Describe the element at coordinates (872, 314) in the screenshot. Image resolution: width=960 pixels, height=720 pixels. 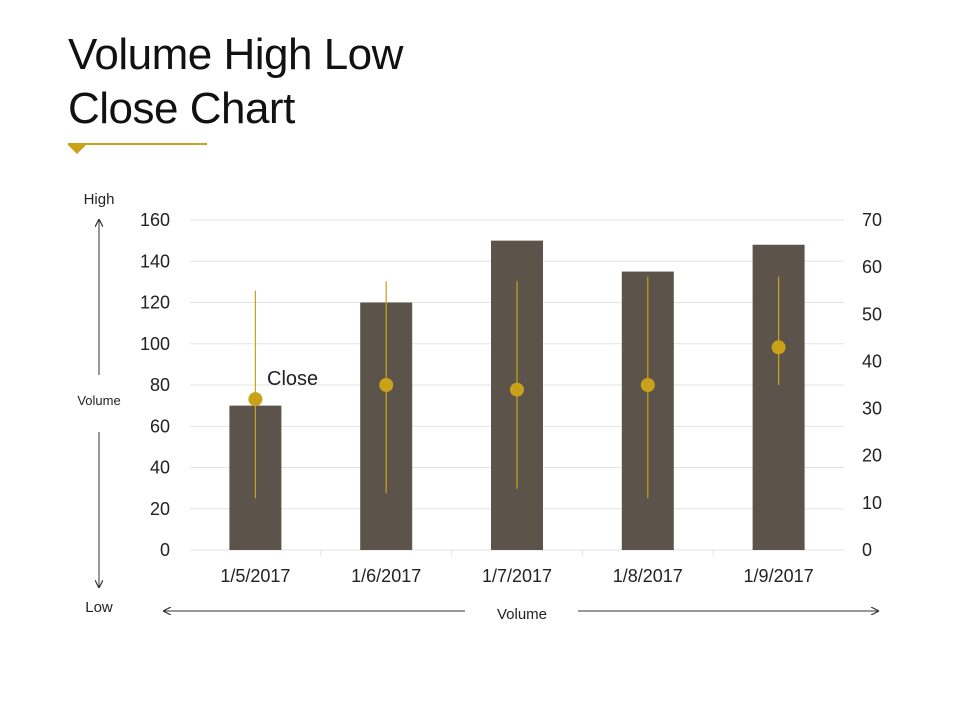
I see `right-tick-label: 50` at that location.